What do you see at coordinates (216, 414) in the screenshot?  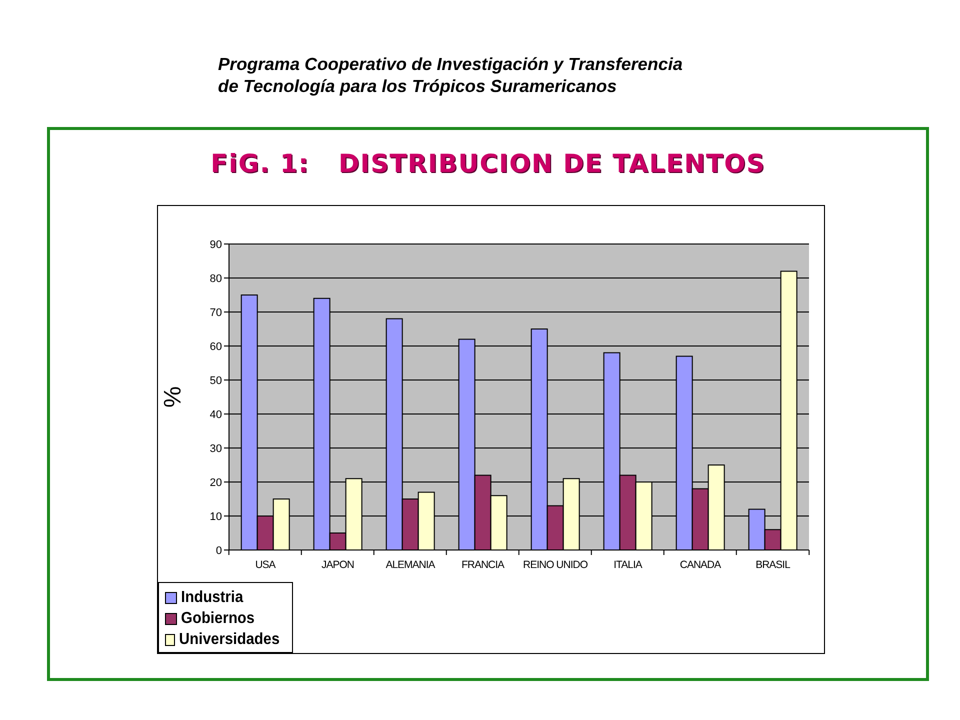 I see `y-tick-label: 40` at bounding box center [216, 414].